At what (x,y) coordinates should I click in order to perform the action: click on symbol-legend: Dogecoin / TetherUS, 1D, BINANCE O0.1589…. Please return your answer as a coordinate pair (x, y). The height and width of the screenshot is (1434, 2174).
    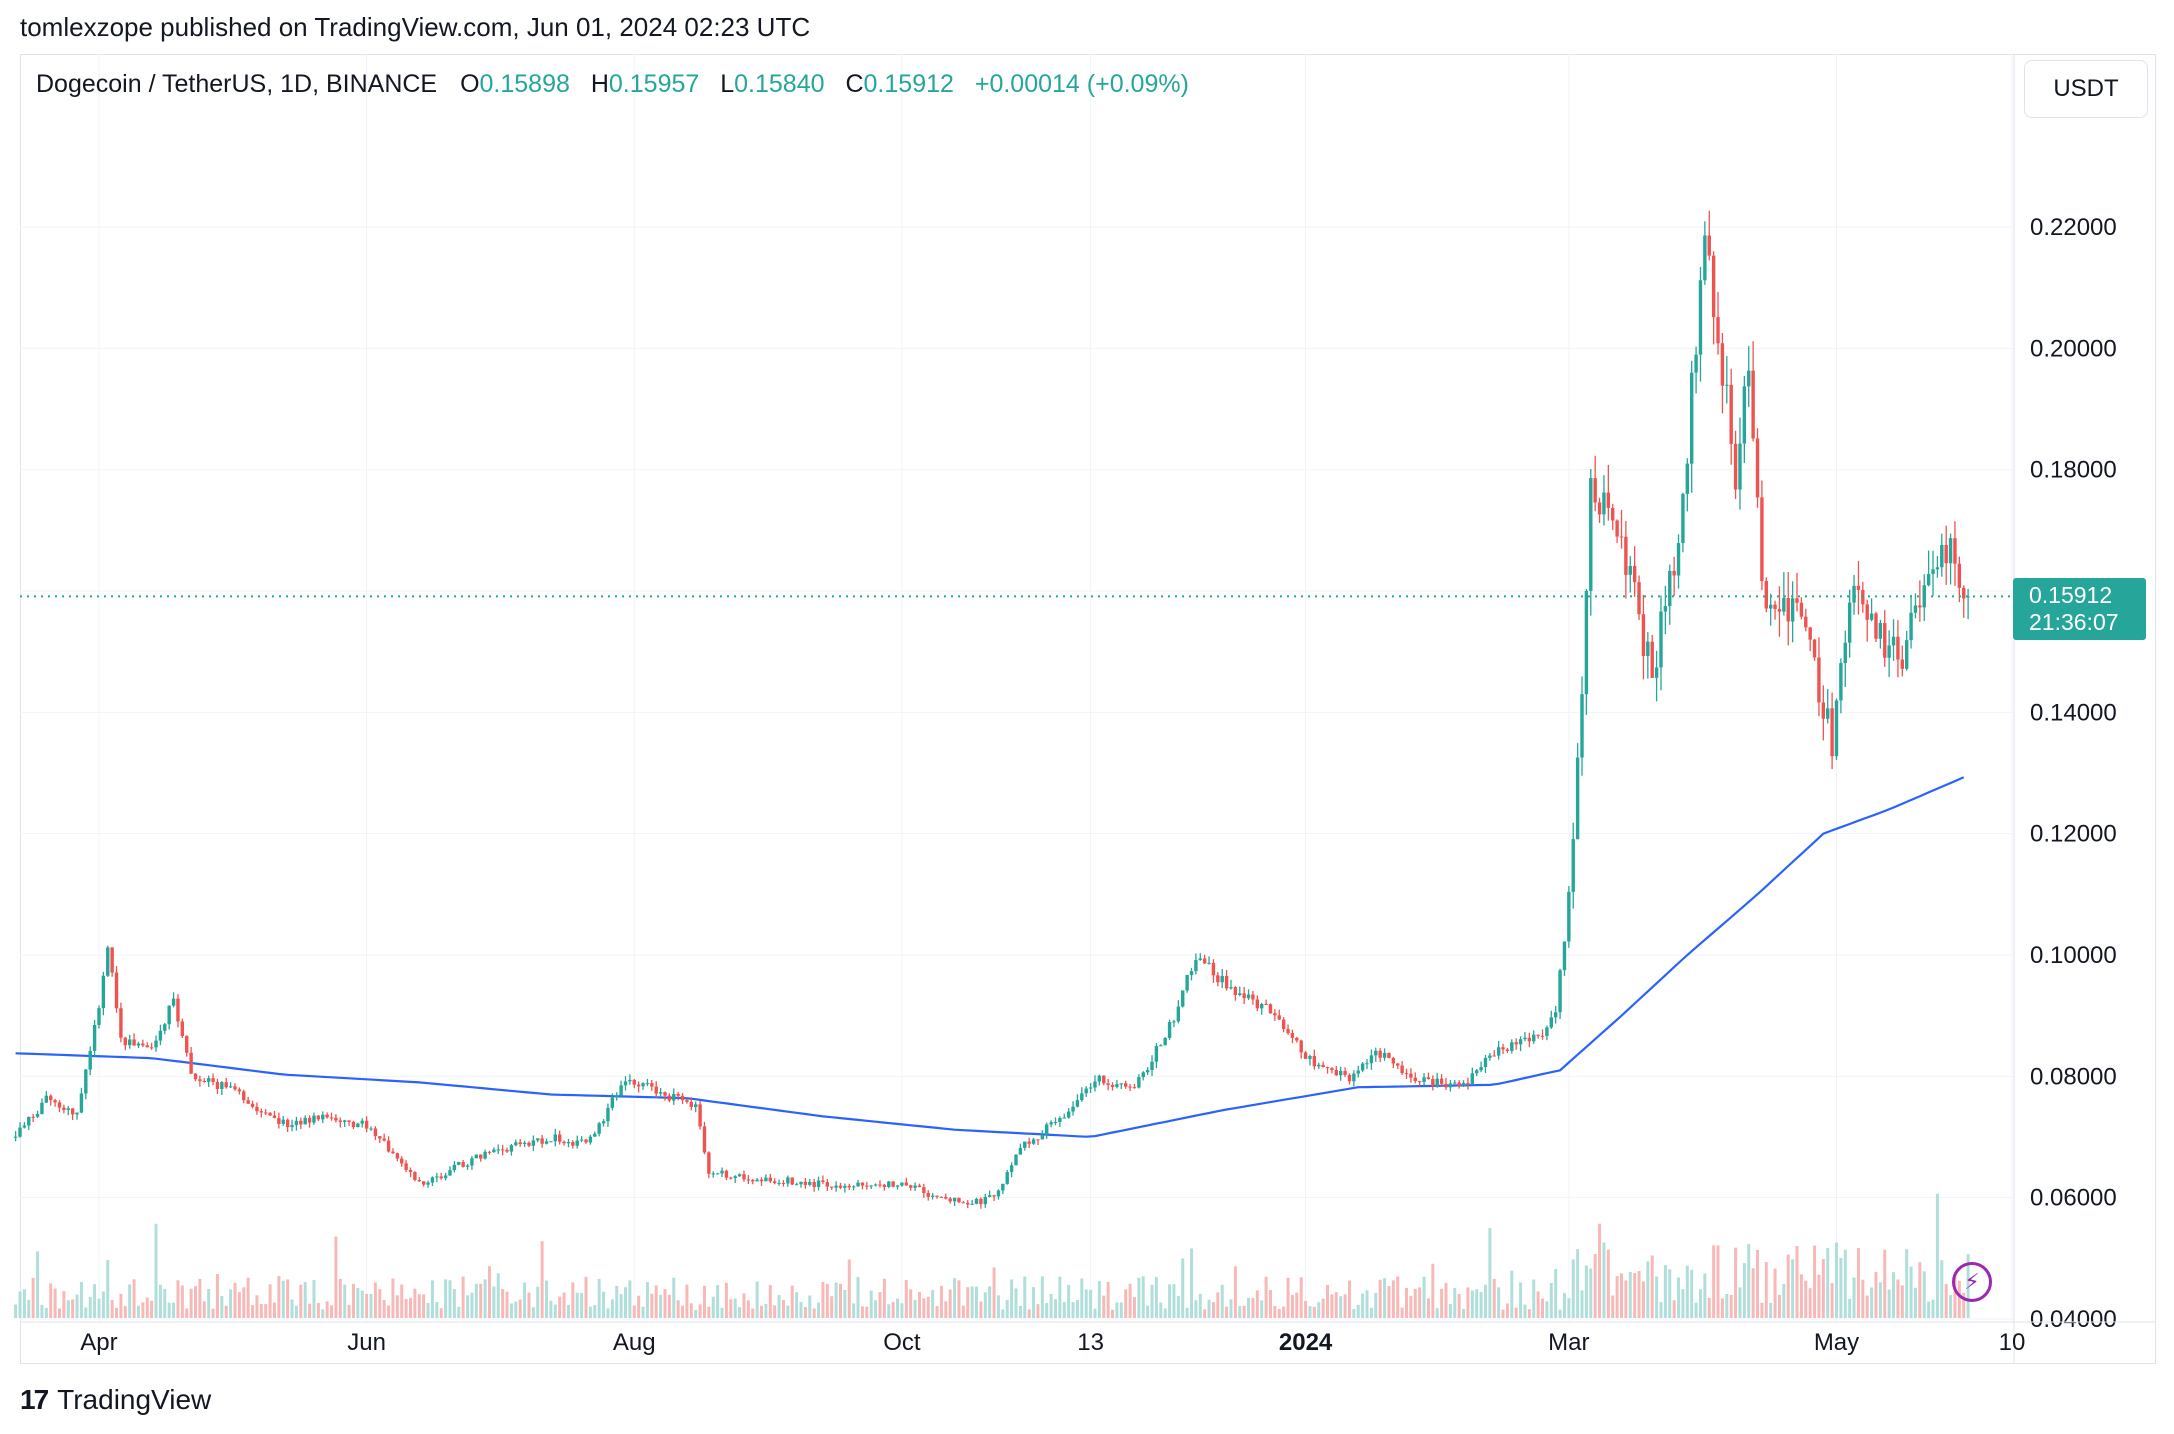
    Looking at the image, I should click on (619, 84).